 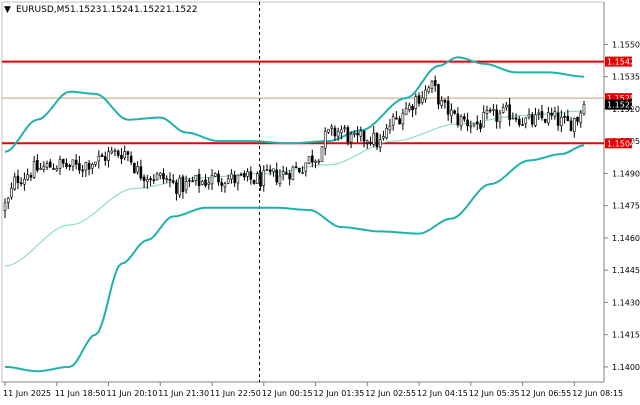 What do you see at coordinates (7, 10) in the screenshot?
I see `header-arrow-icon: ▼` at bounding box center [7, 10].